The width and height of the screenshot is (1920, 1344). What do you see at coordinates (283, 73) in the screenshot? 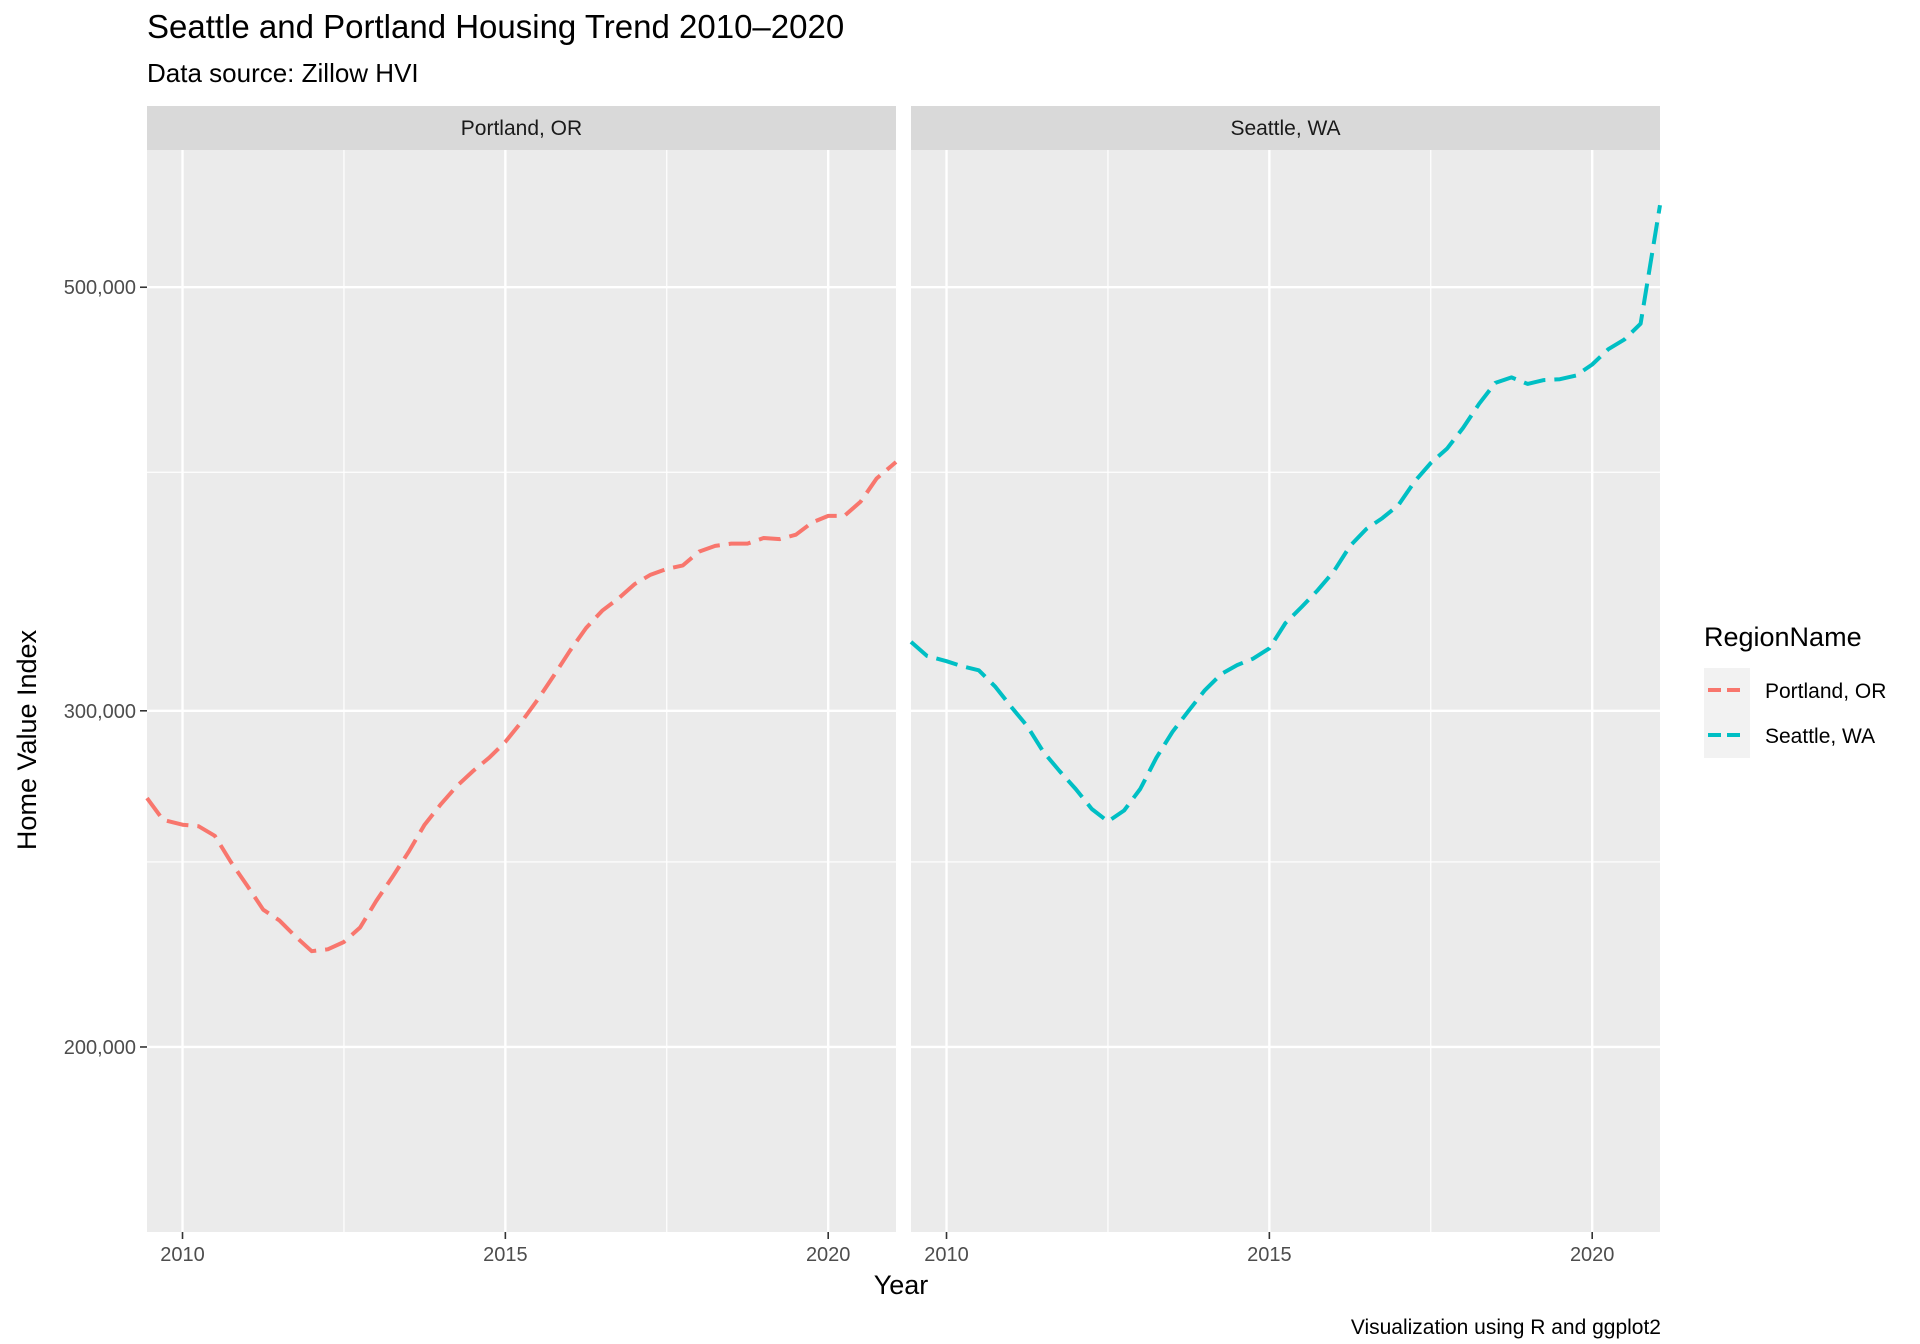
I see `chart-subtitle: Data source: Zillow HVI` at bounding box center [283, 73].